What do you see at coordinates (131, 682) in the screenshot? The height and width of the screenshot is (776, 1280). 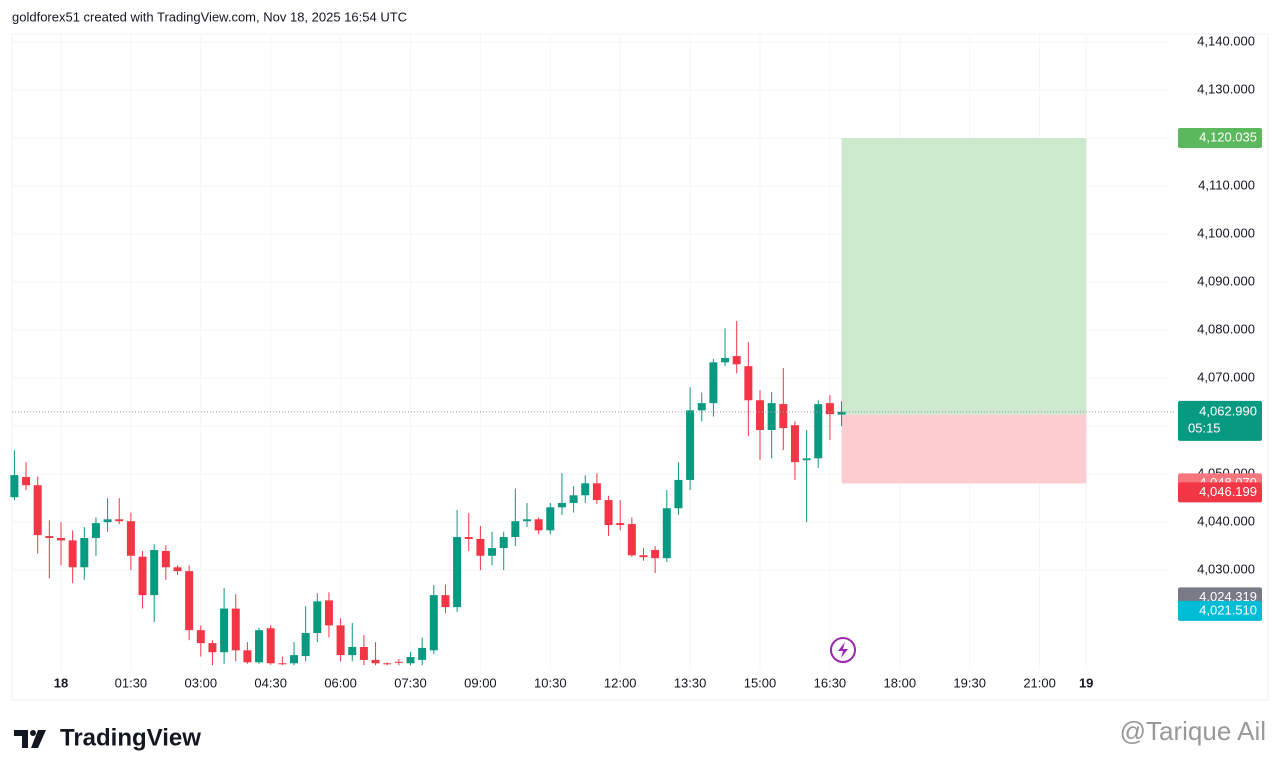 I see `x-tick-label: 01:30` at bounding box center [131, 682].